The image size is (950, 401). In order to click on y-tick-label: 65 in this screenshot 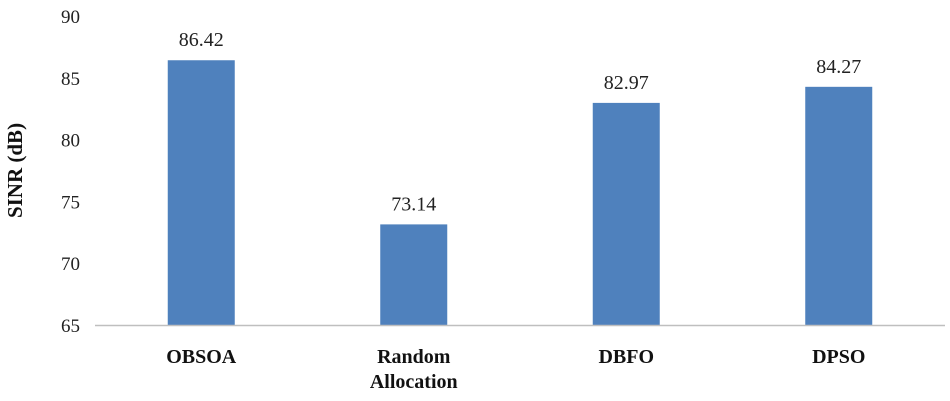, I will do `click(70, 326)`.